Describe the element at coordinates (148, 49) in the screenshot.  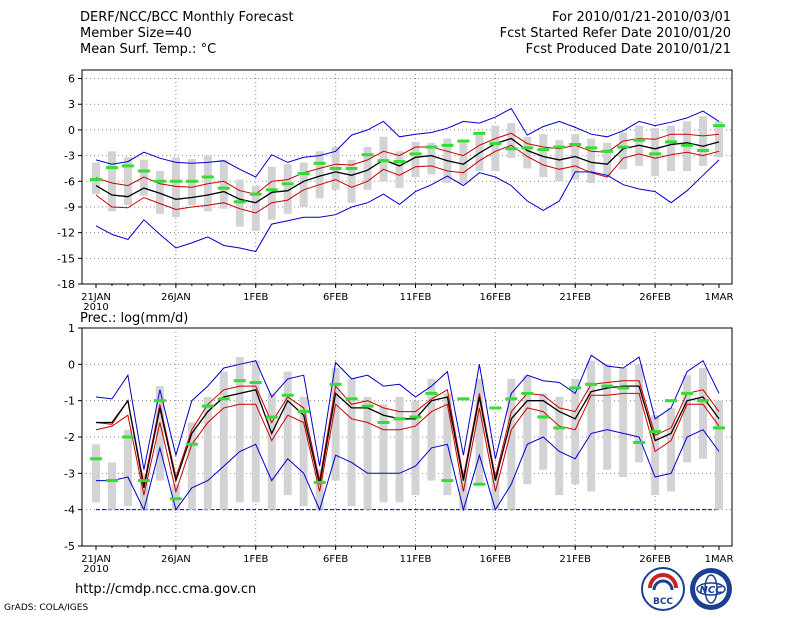
I see `variable-label: Mean Surf. Temp.: °C` at that location.